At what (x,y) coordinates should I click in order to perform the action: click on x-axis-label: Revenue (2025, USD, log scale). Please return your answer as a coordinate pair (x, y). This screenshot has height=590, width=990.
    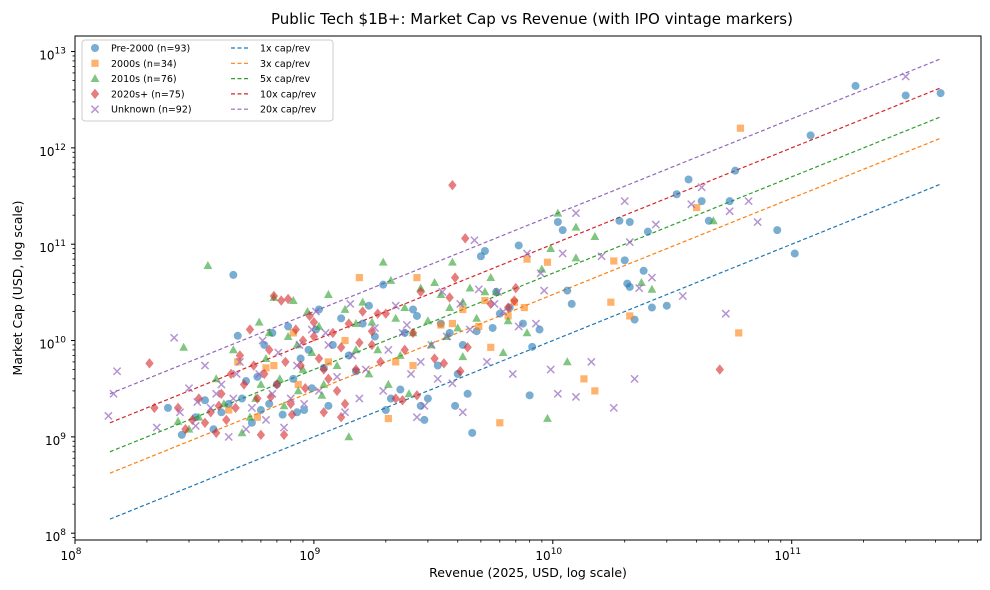
    Looking at the image, I should click on (528, 572).